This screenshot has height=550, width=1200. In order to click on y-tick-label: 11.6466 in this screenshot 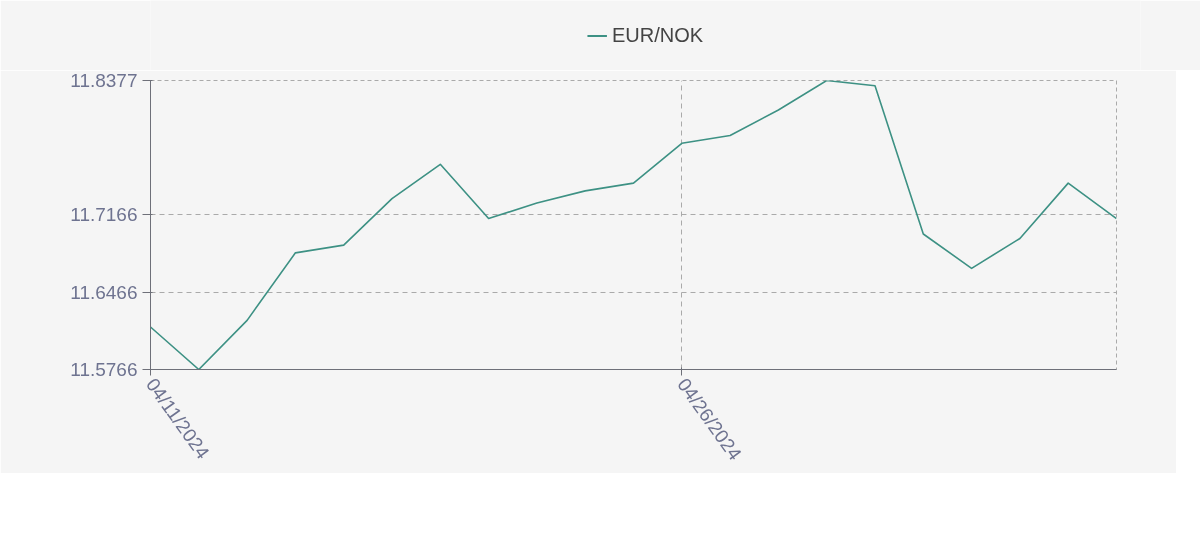, I will do `click(104, 292)`.